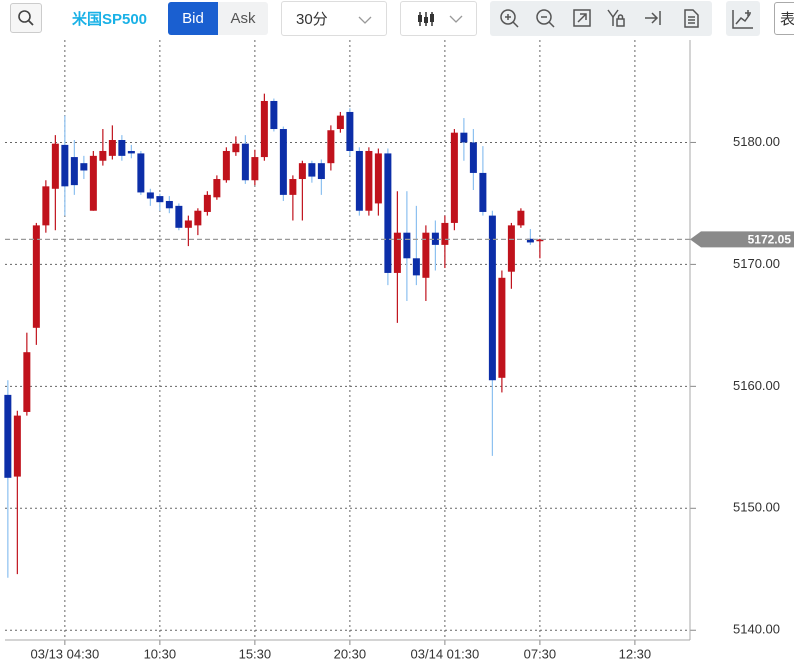 This screenshot has width=794, height=669. What do you see at coordinates (365, 20) in the screenshot?
I see `chevron` at bounding box center [365, 20].